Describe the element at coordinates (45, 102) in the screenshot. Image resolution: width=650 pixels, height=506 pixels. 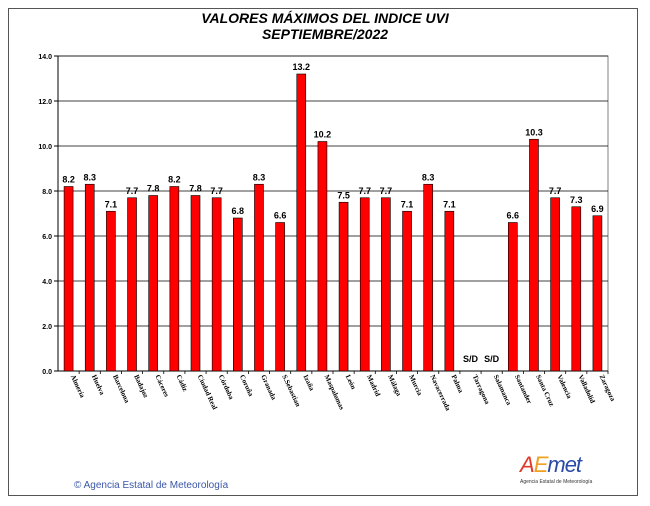
I see `y-tick-label: 12.0` at that location.